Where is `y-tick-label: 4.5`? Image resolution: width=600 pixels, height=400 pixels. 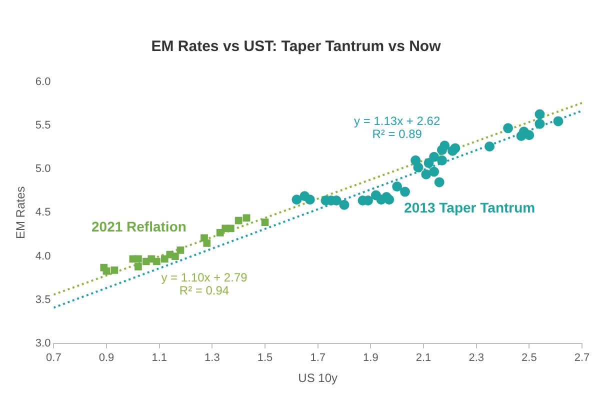
y-tick-label: 4.5 is located at coordinates (43, 212).